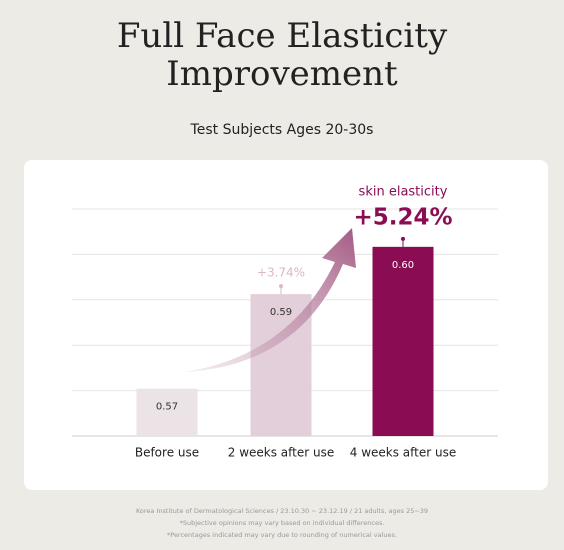 This screenshot has width=564, height=550. What do you see at coordinates (281, 273) in the screenshot?
I see `annotation: +3.74%` at bounding box center [281, 273].